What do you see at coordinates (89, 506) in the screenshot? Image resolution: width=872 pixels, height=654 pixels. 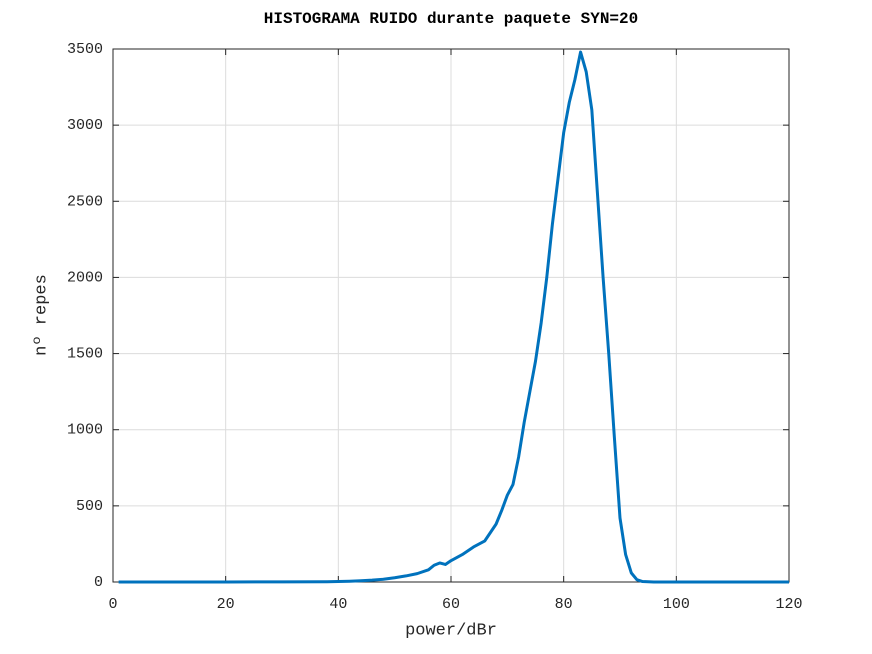 I see `y-tick-label: 500` at bounding box center [89, 506].